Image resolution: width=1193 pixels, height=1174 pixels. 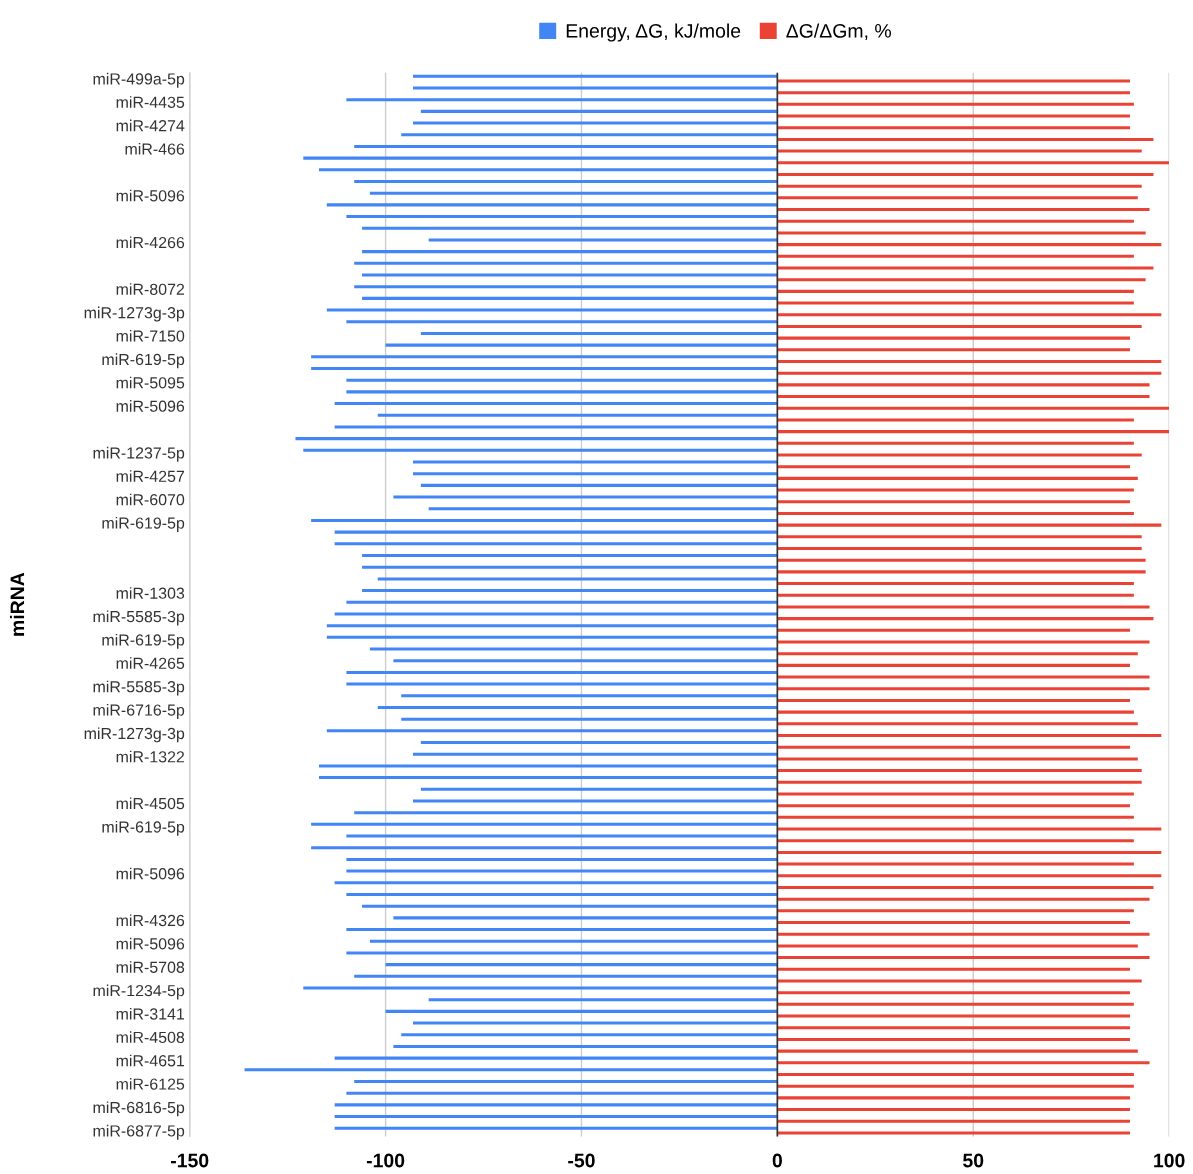 I want to click on x-tick-label: -150, so click(x=189, y=1160).